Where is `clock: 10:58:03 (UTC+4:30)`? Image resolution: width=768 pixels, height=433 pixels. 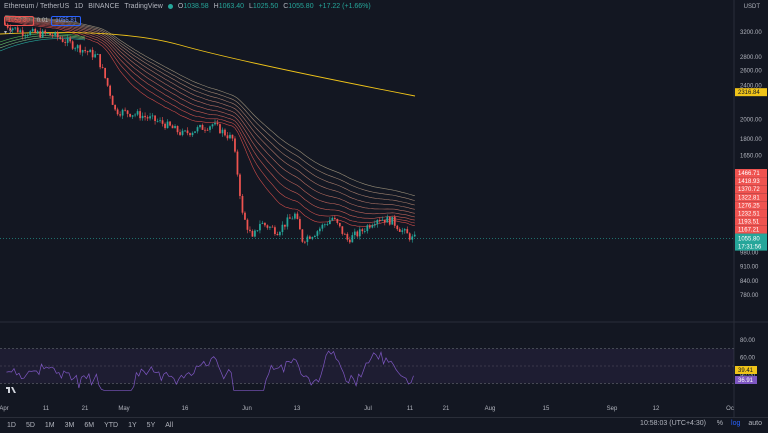 clock: 10:58:03 (UTC+4:30) is located at coordinates (673, 423).